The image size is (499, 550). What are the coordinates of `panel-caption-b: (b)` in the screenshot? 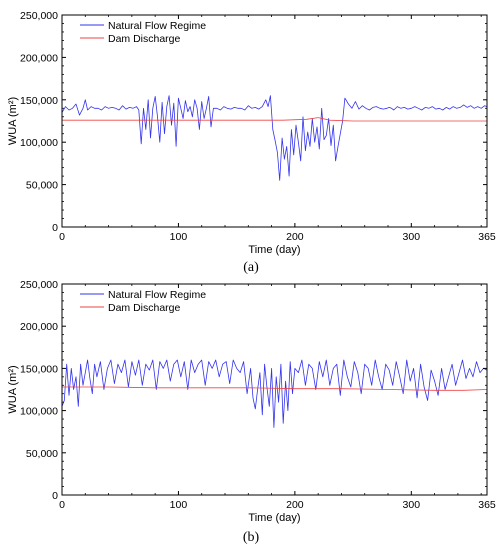 It's located at (251, 537).